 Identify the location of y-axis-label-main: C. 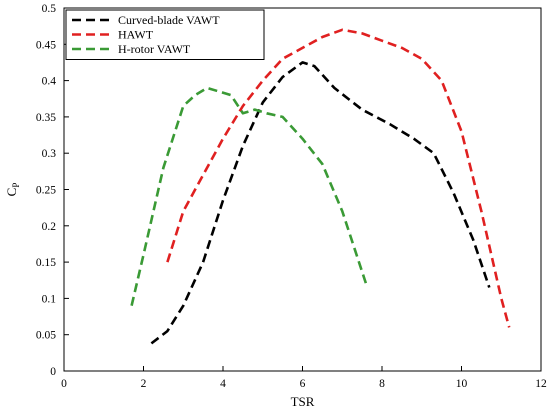
(11, 192).